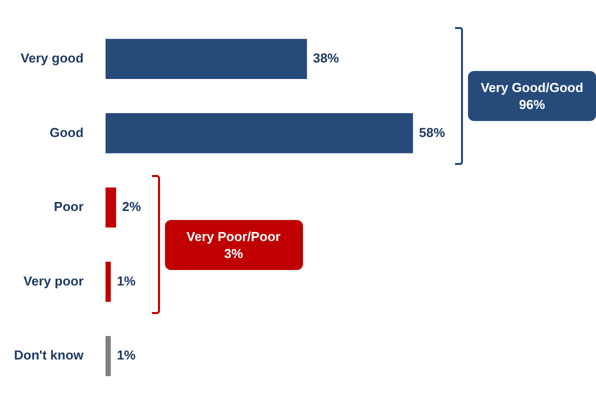 Image resolution: width=596 pixels, height=415 pixels. What do you see at coordinates (233, 245) in the screenshot?
I see `callout-box: Very Poor/Poor 3%` at bounding box center [233, 245].